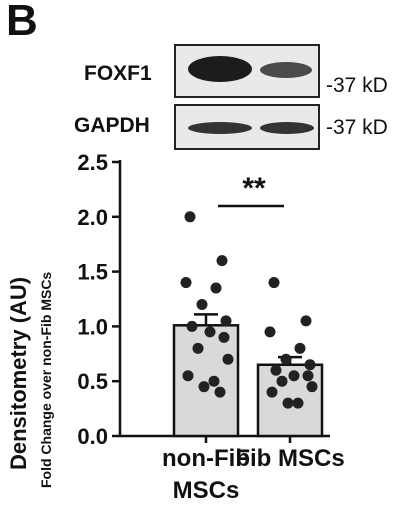 The height and width of the screenshot is (514, 412). What do you see at coordinates (206, 490) in the screenshot?
I see `x-tick-label: MSCs` at bounding box center [206, 490].